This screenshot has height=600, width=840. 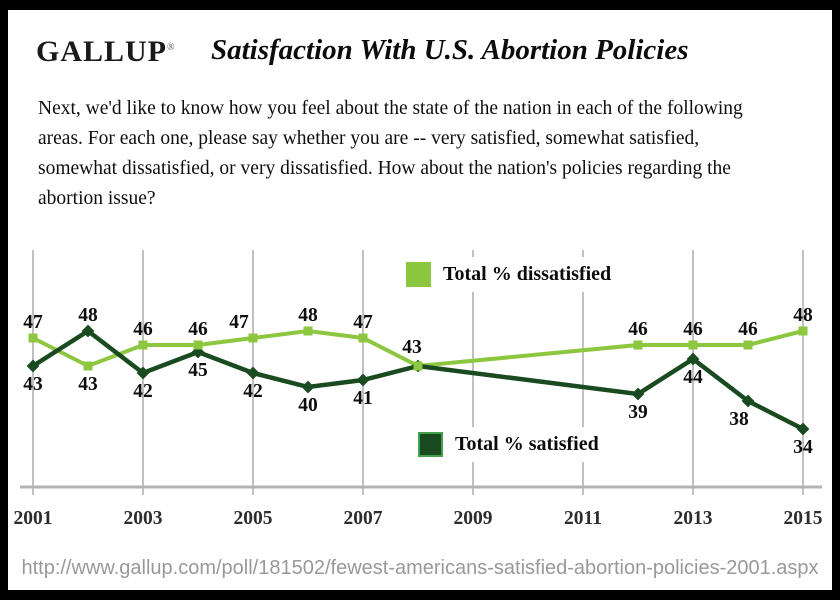 I want to click on x-tick-label: 2015, so click(x=803, y=518).